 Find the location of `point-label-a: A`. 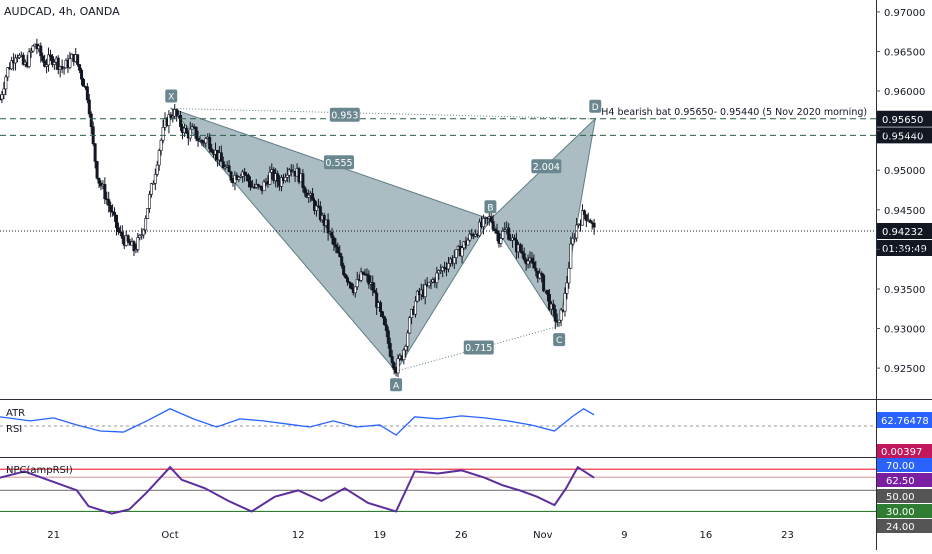

point-label-a: A is located at coordinates (396, 386).